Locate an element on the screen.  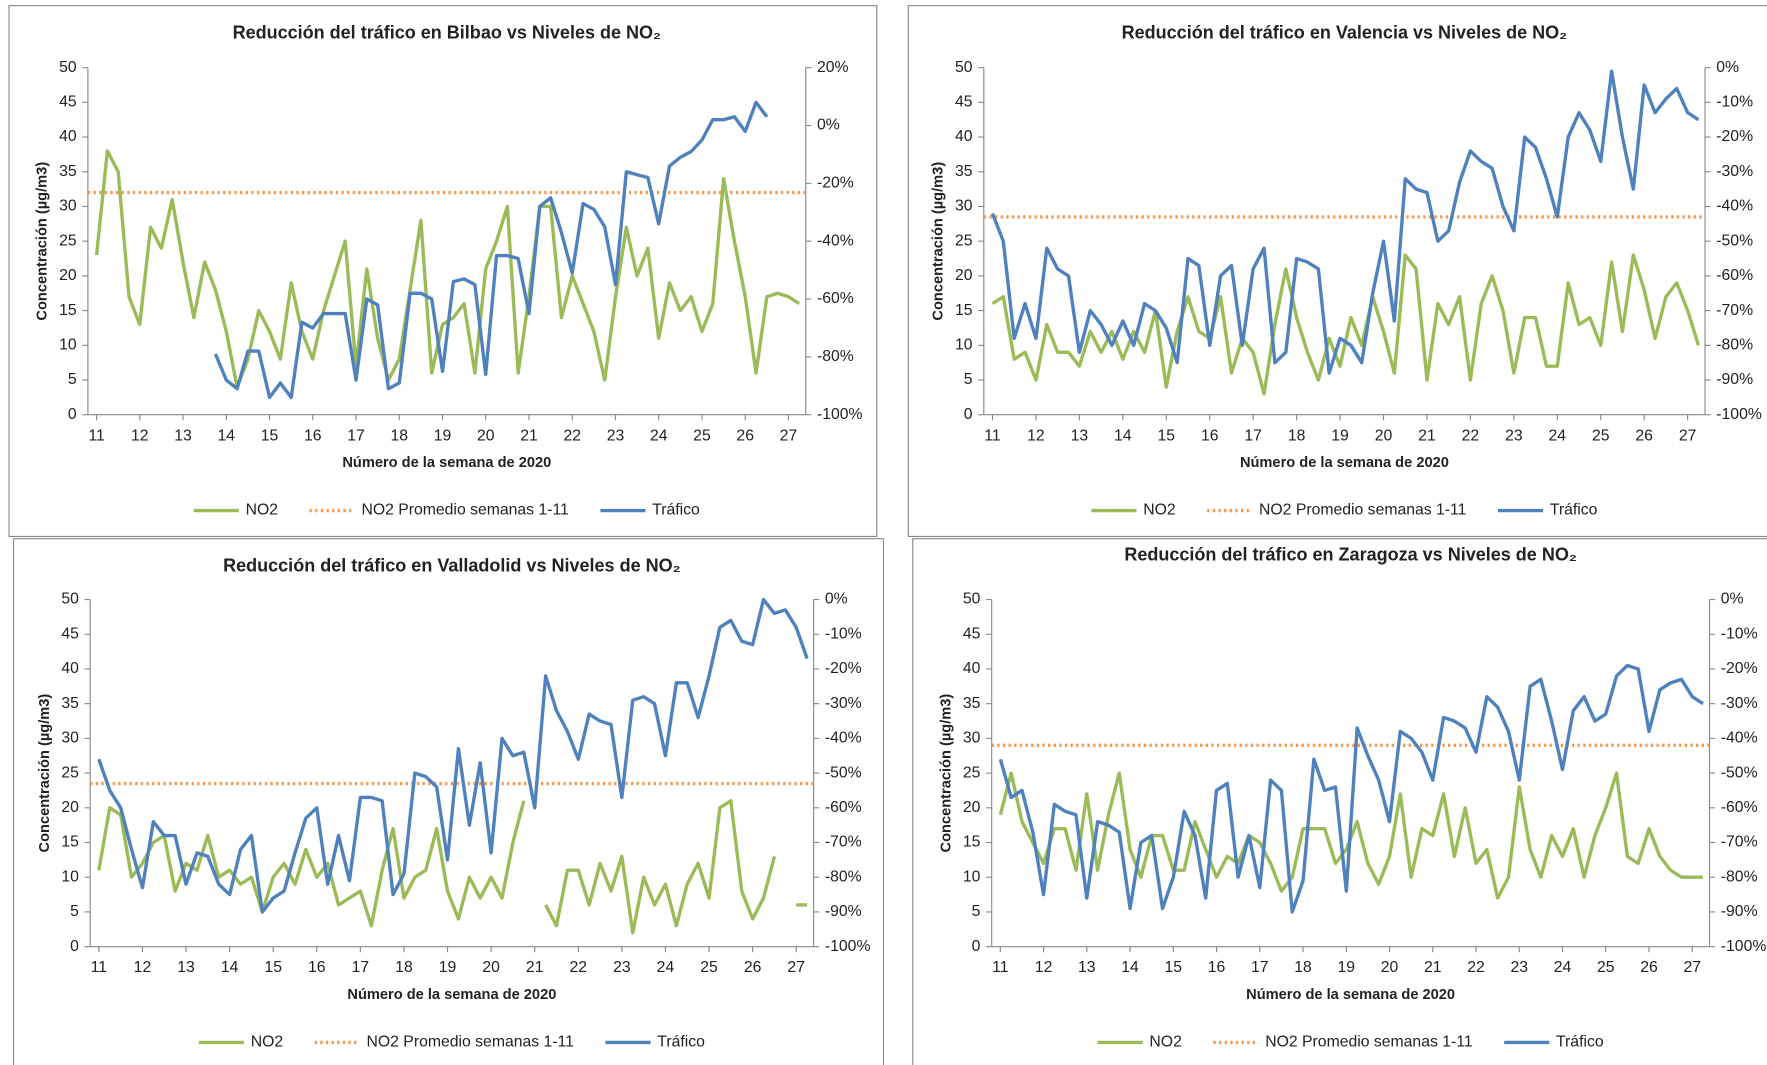
y-tick-label: 45 is located at coordinates (68, 102).